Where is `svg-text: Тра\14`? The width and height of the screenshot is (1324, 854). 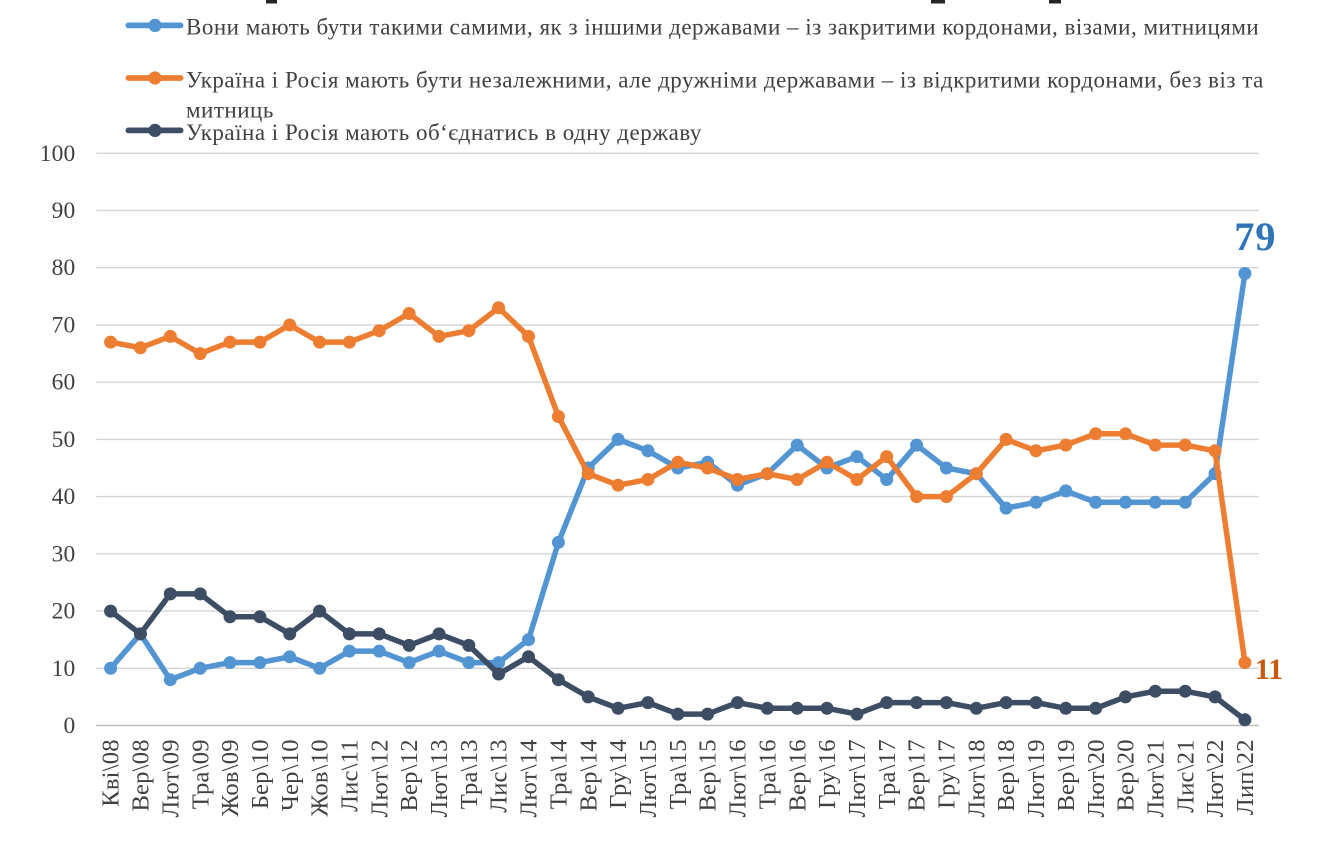
svg-text: Тра\14 is located at coordinates (559, 774).